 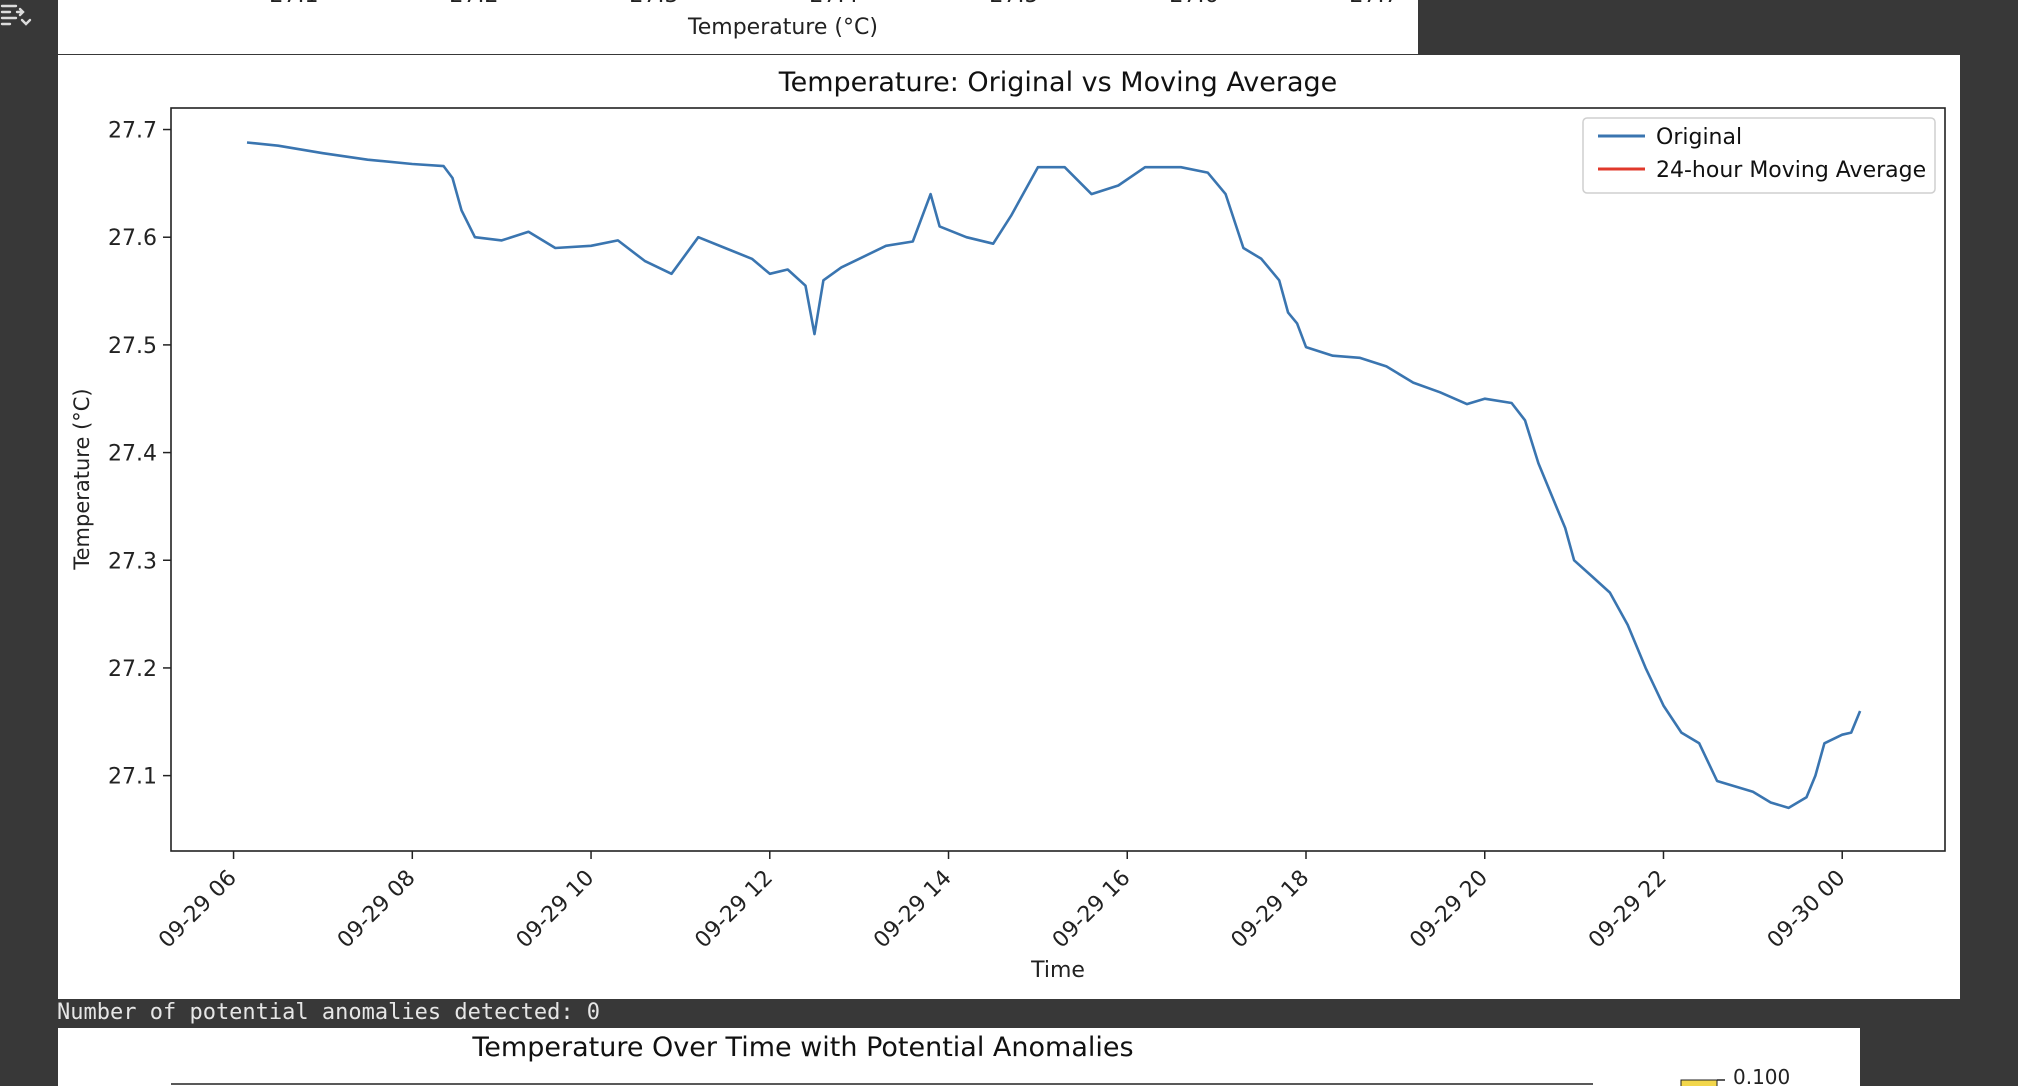 What do you see at coordinates (132, 454) in the screenshot?
I see `y-tick-label: 27.4` at bounding box center [132, 454].